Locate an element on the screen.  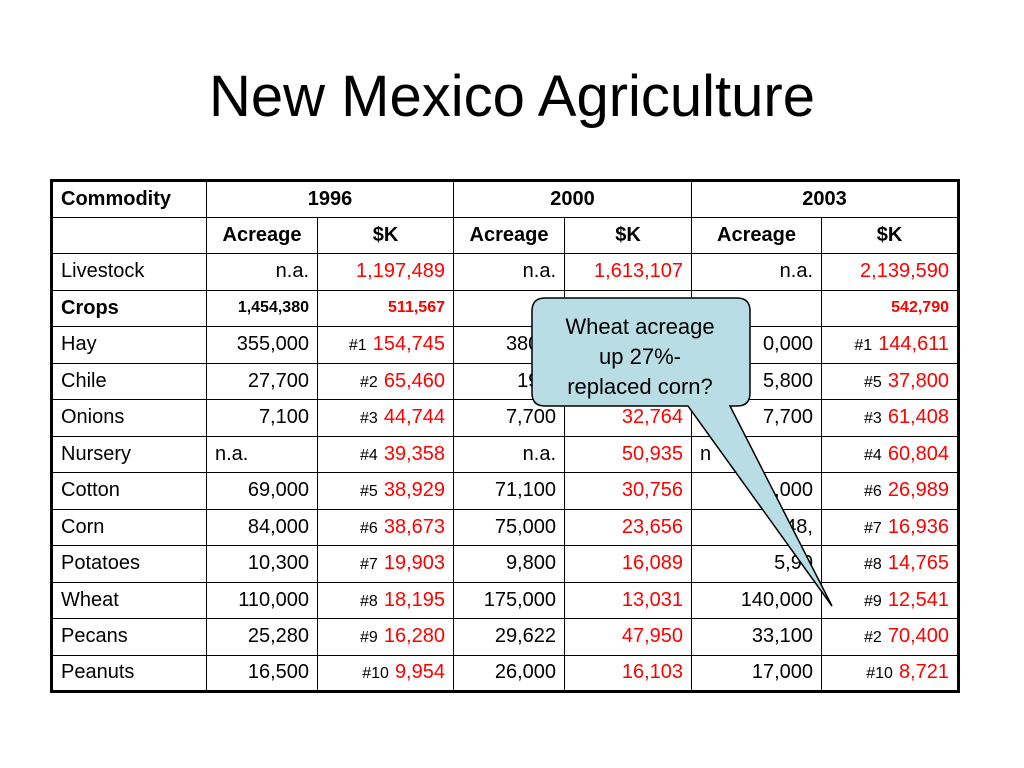
acreage-cell: 48, is located at coordinates (756, 527).